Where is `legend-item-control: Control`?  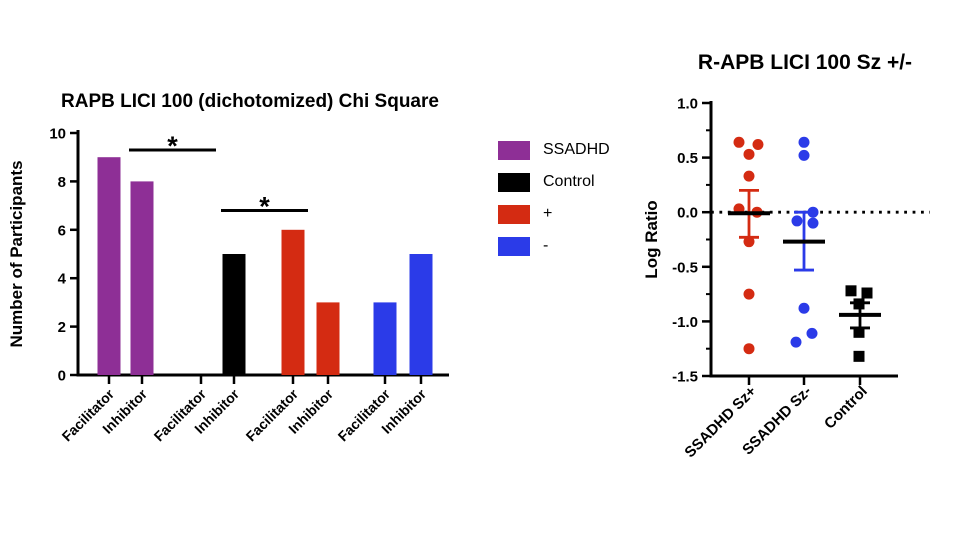
legend-item-control: Control is located at coordinates (554, 182).